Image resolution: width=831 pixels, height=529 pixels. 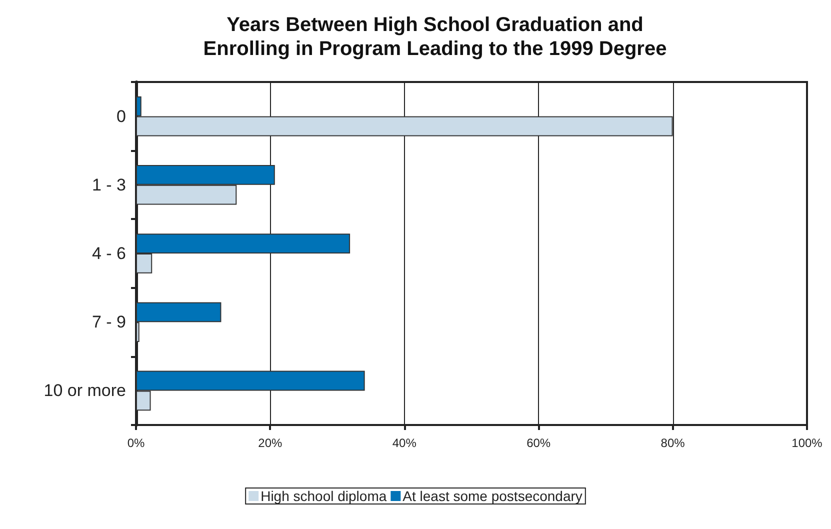 What do you see at coordinates (109, 184) in the screenshot?
I see `y-tick-label: 1 - 3` at bounding box center [109, 184].